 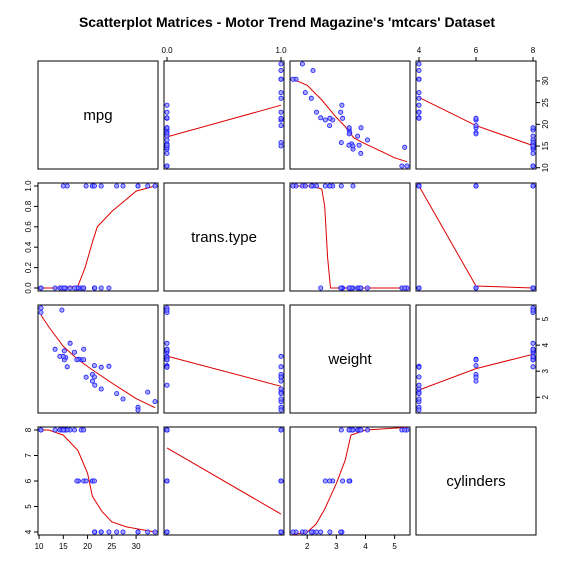 What do you see at coordinates (545, 145) in the screenshot?
I see `tick-label-right-mpg: 15` at bounding box center [545, 145].